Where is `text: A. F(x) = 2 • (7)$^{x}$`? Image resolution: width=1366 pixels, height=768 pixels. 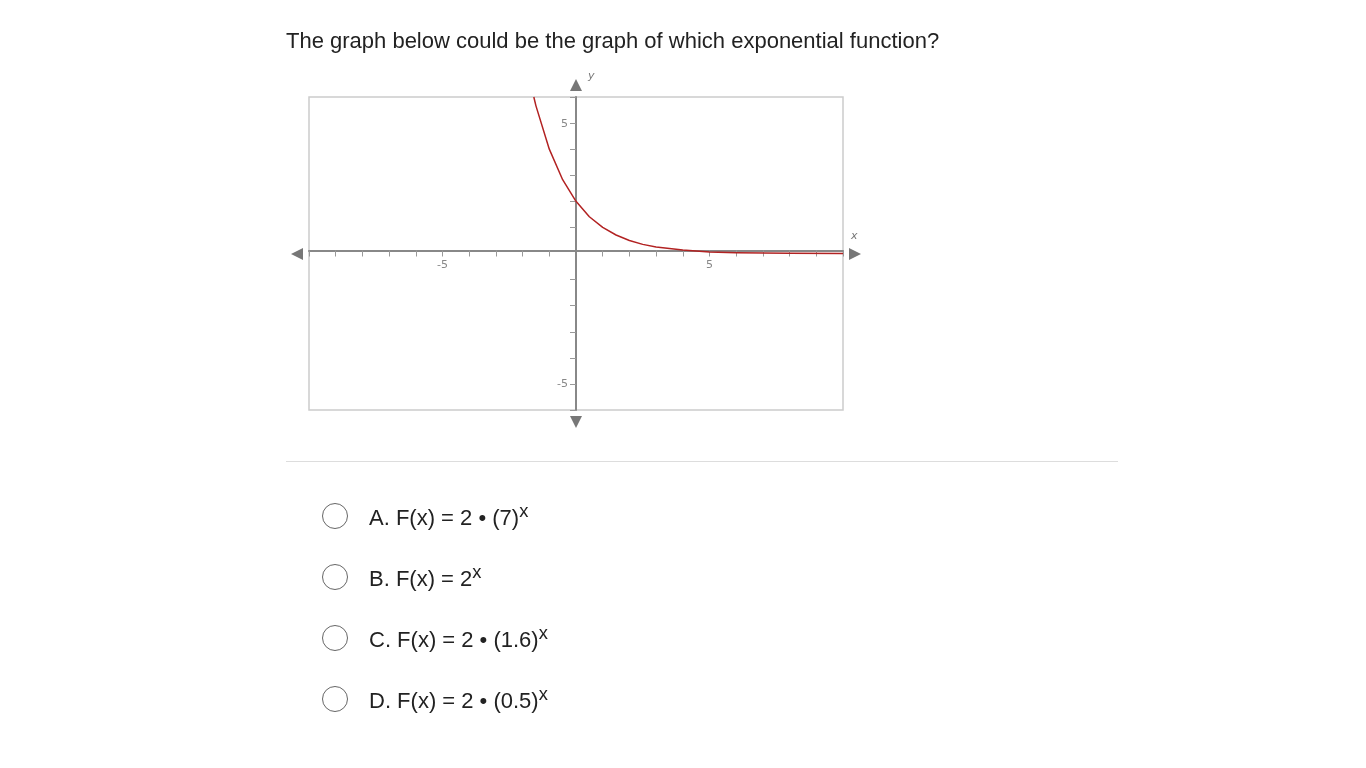 text: A. F(x) = 2 • (7)$^{x}$ is located at coordinates (449, 516).